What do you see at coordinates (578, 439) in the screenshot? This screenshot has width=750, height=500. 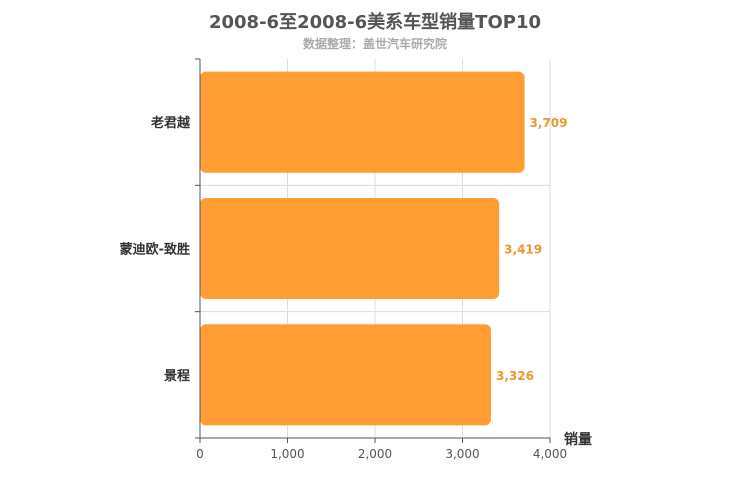 I see `x-axis-title: 销量` at bounding box center [578, 439].